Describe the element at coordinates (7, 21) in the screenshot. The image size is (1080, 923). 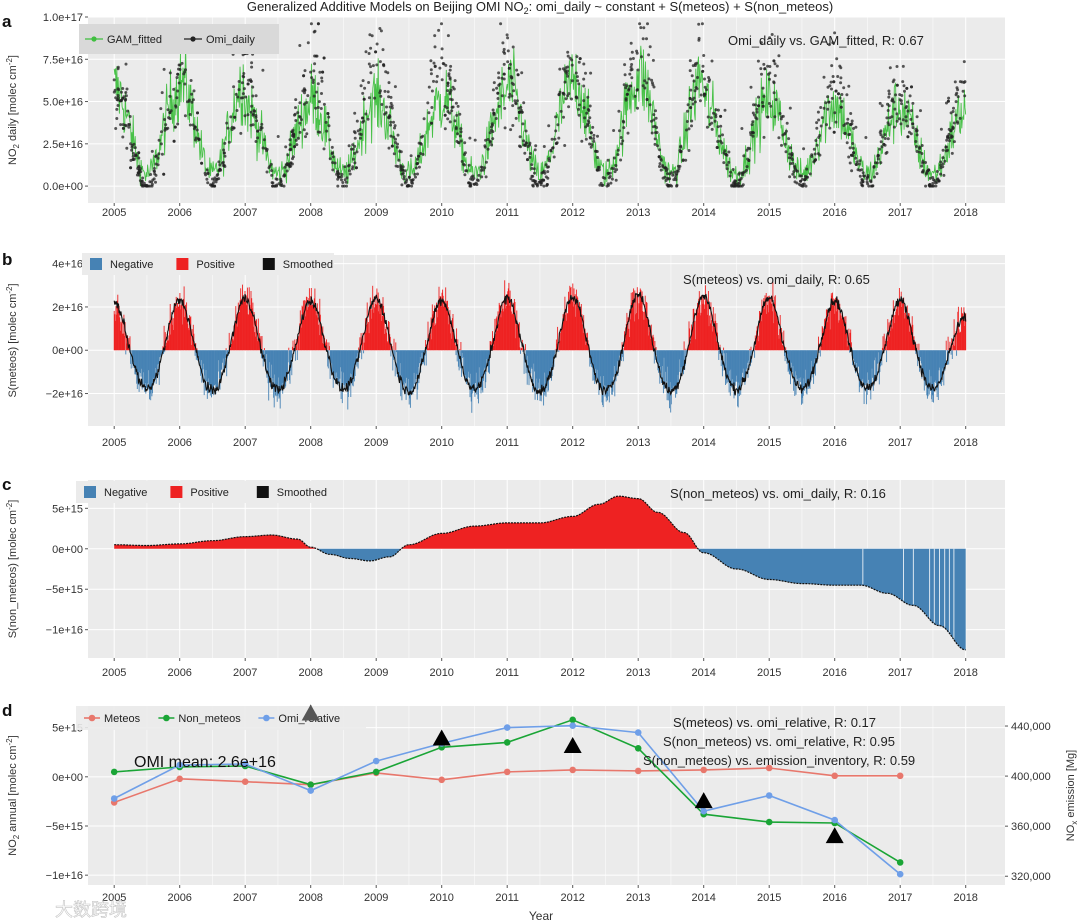
I see `panel-label-a: a` at that location.